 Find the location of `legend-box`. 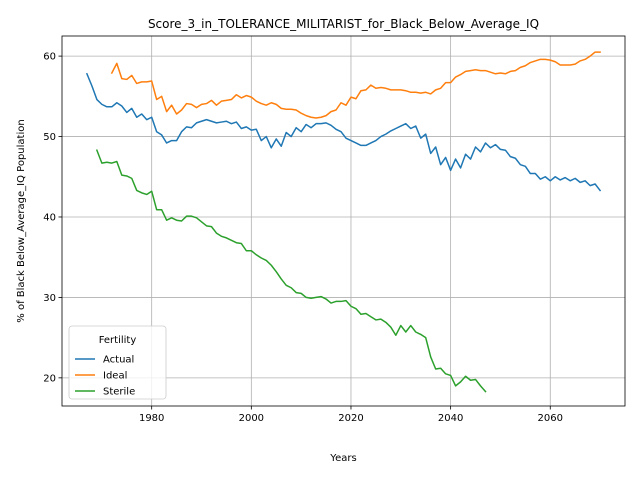

legend-box is located at coordinates (117, 362).